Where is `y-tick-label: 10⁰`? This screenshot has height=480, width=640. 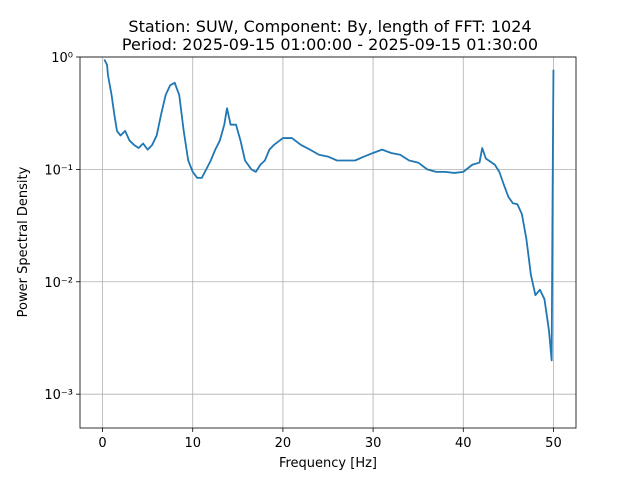 y-tick-label: 10⁰ is located at coordinates (62, 58).